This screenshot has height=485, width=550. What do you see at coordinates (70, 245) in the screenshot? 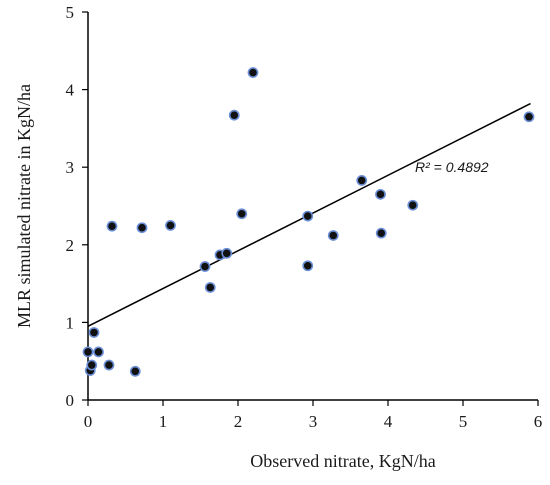
I see `y-tick-label: 2` at bounding box center [70, 245].